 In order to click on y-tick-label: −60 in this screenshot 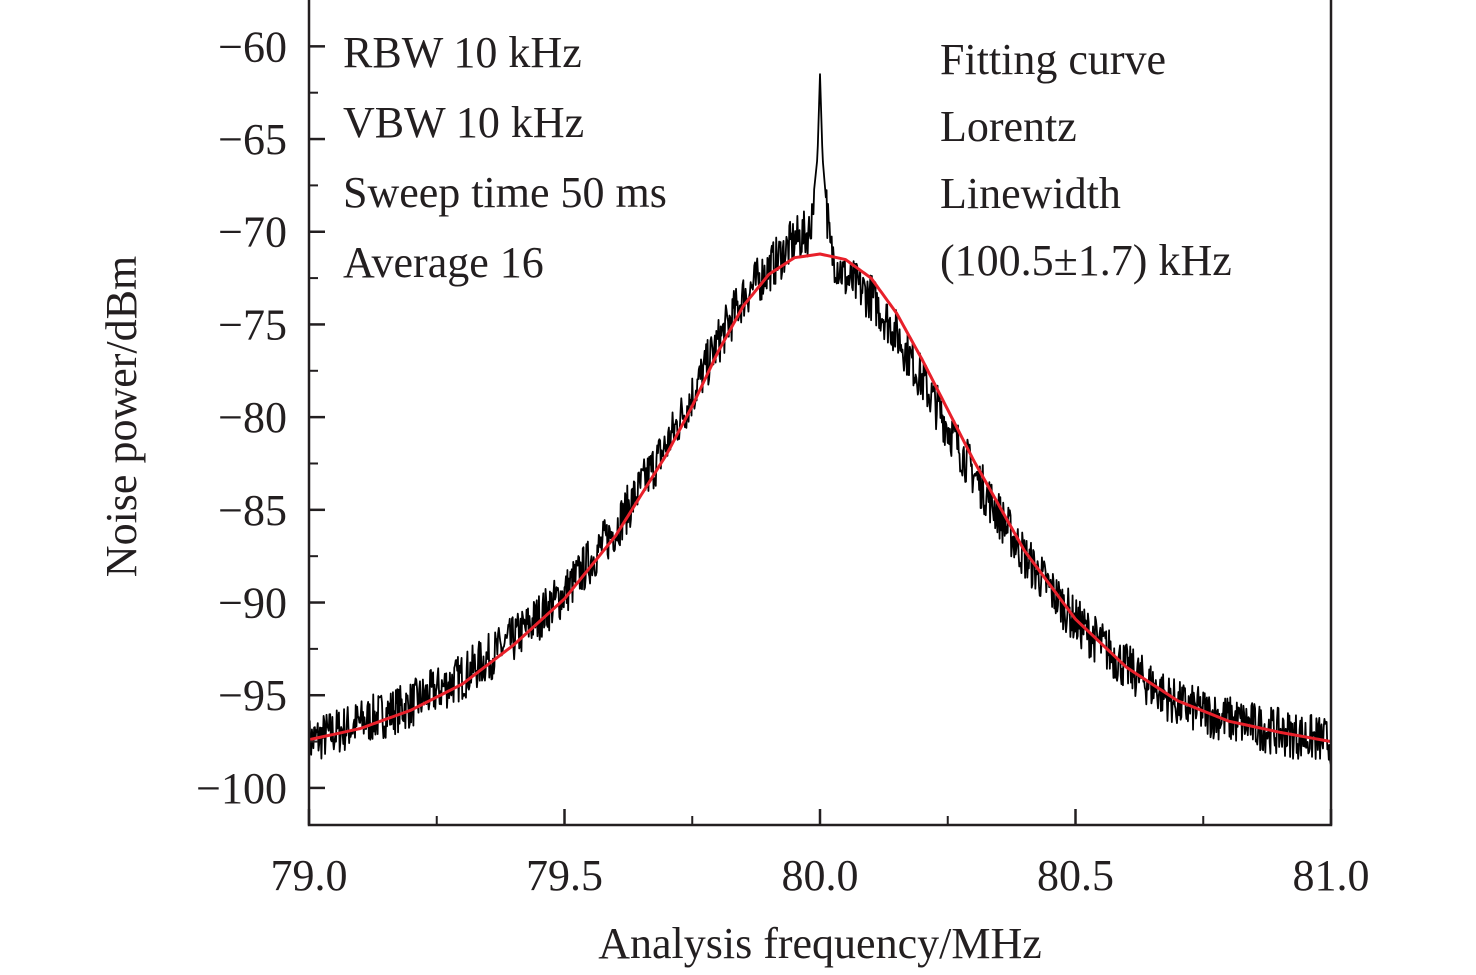, I will do `click(252, 46)`.